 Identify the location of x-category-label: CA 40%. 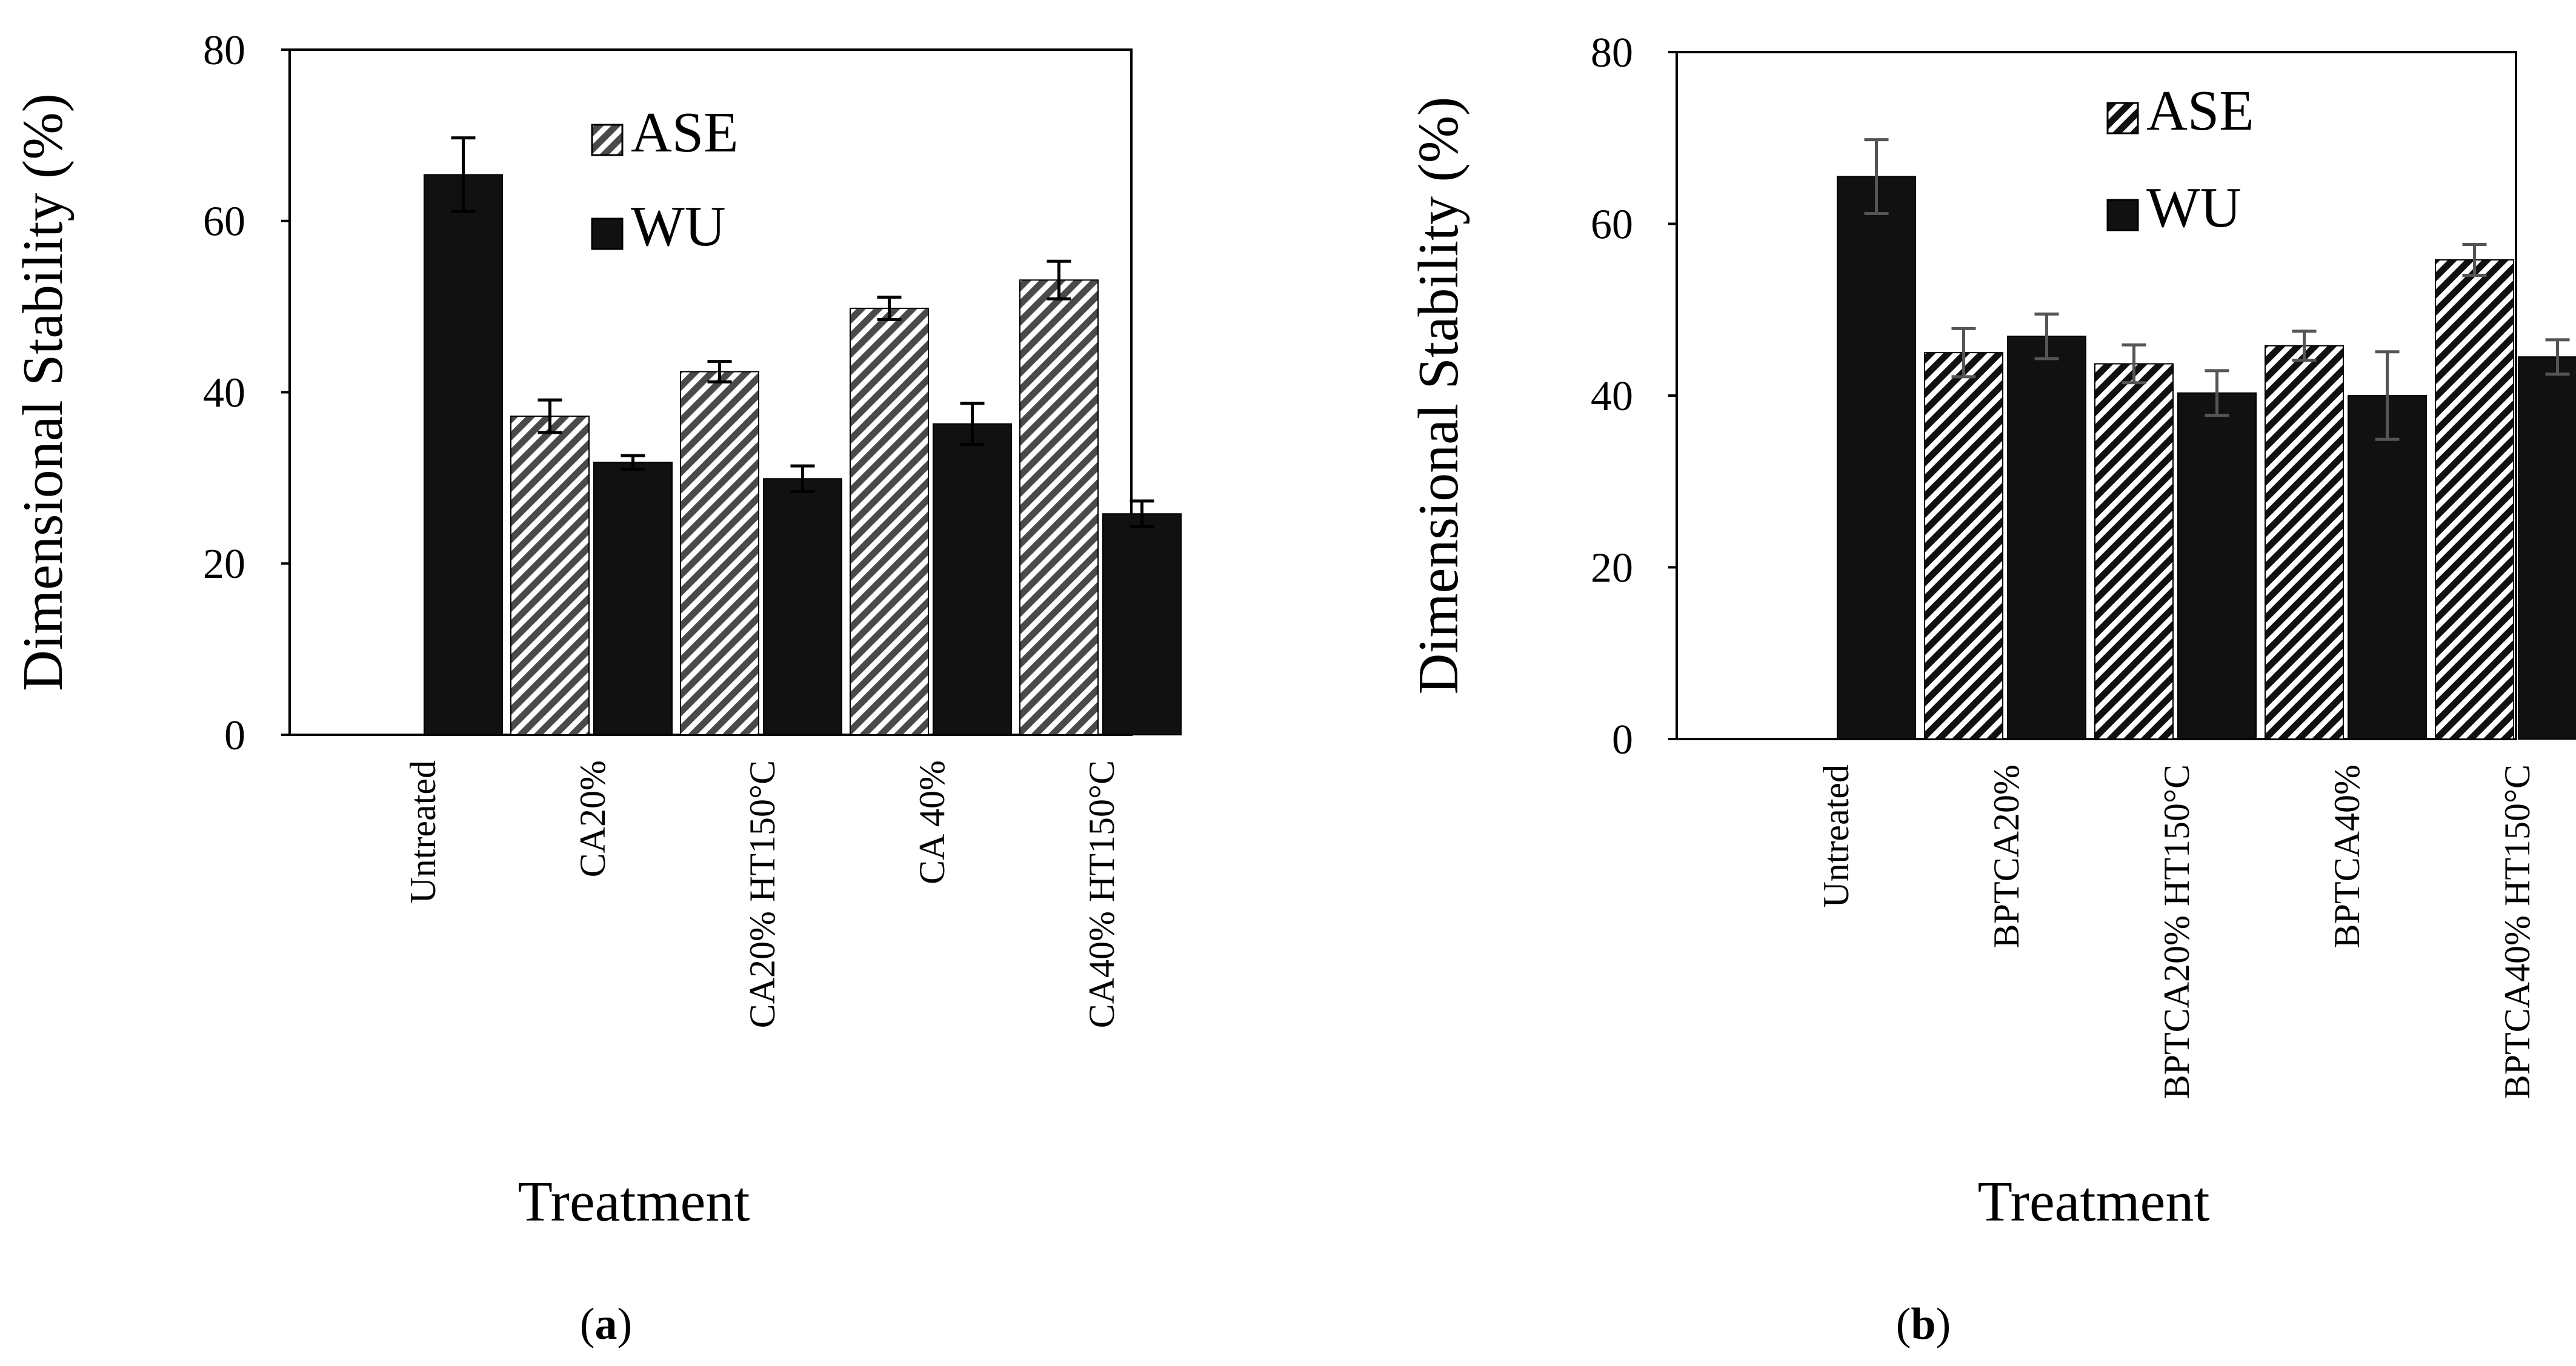
(932, 822).